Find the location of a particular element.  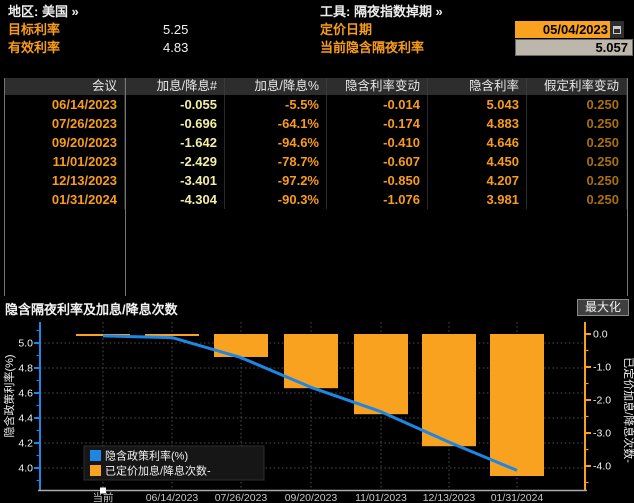

column-header: 加息/降息# is located at coordinates (175, 86).